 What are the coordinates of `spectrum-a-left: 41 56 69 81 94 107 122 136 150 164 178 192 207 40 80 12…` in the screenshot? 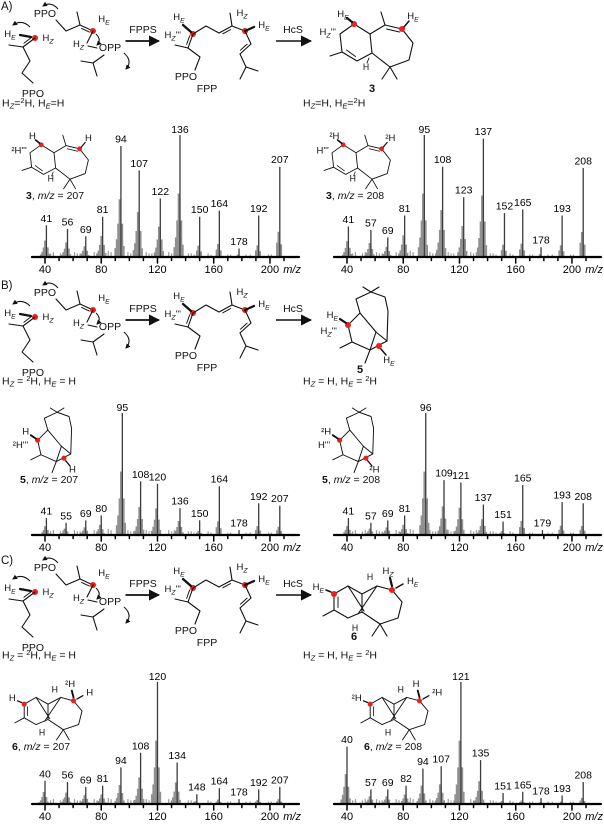 It's located at (151, 201).